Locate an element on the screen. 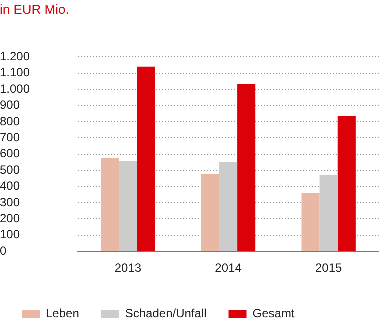 The width and height of the screenshot is (381, 330). y-tick-label: 400 is located at coordinates (10, 186).